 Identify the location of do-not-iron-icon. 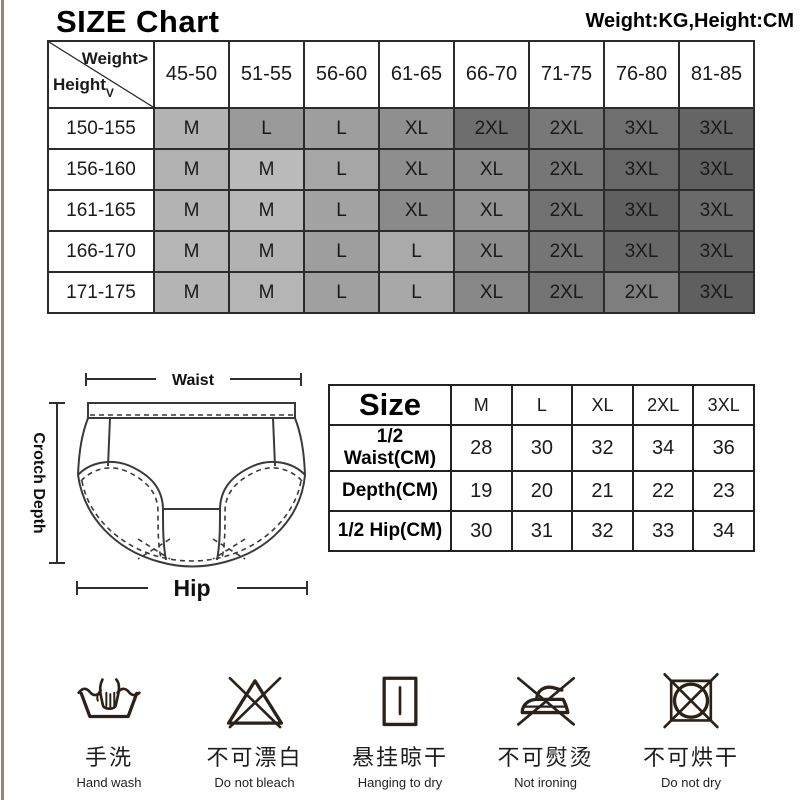
(545, 701).